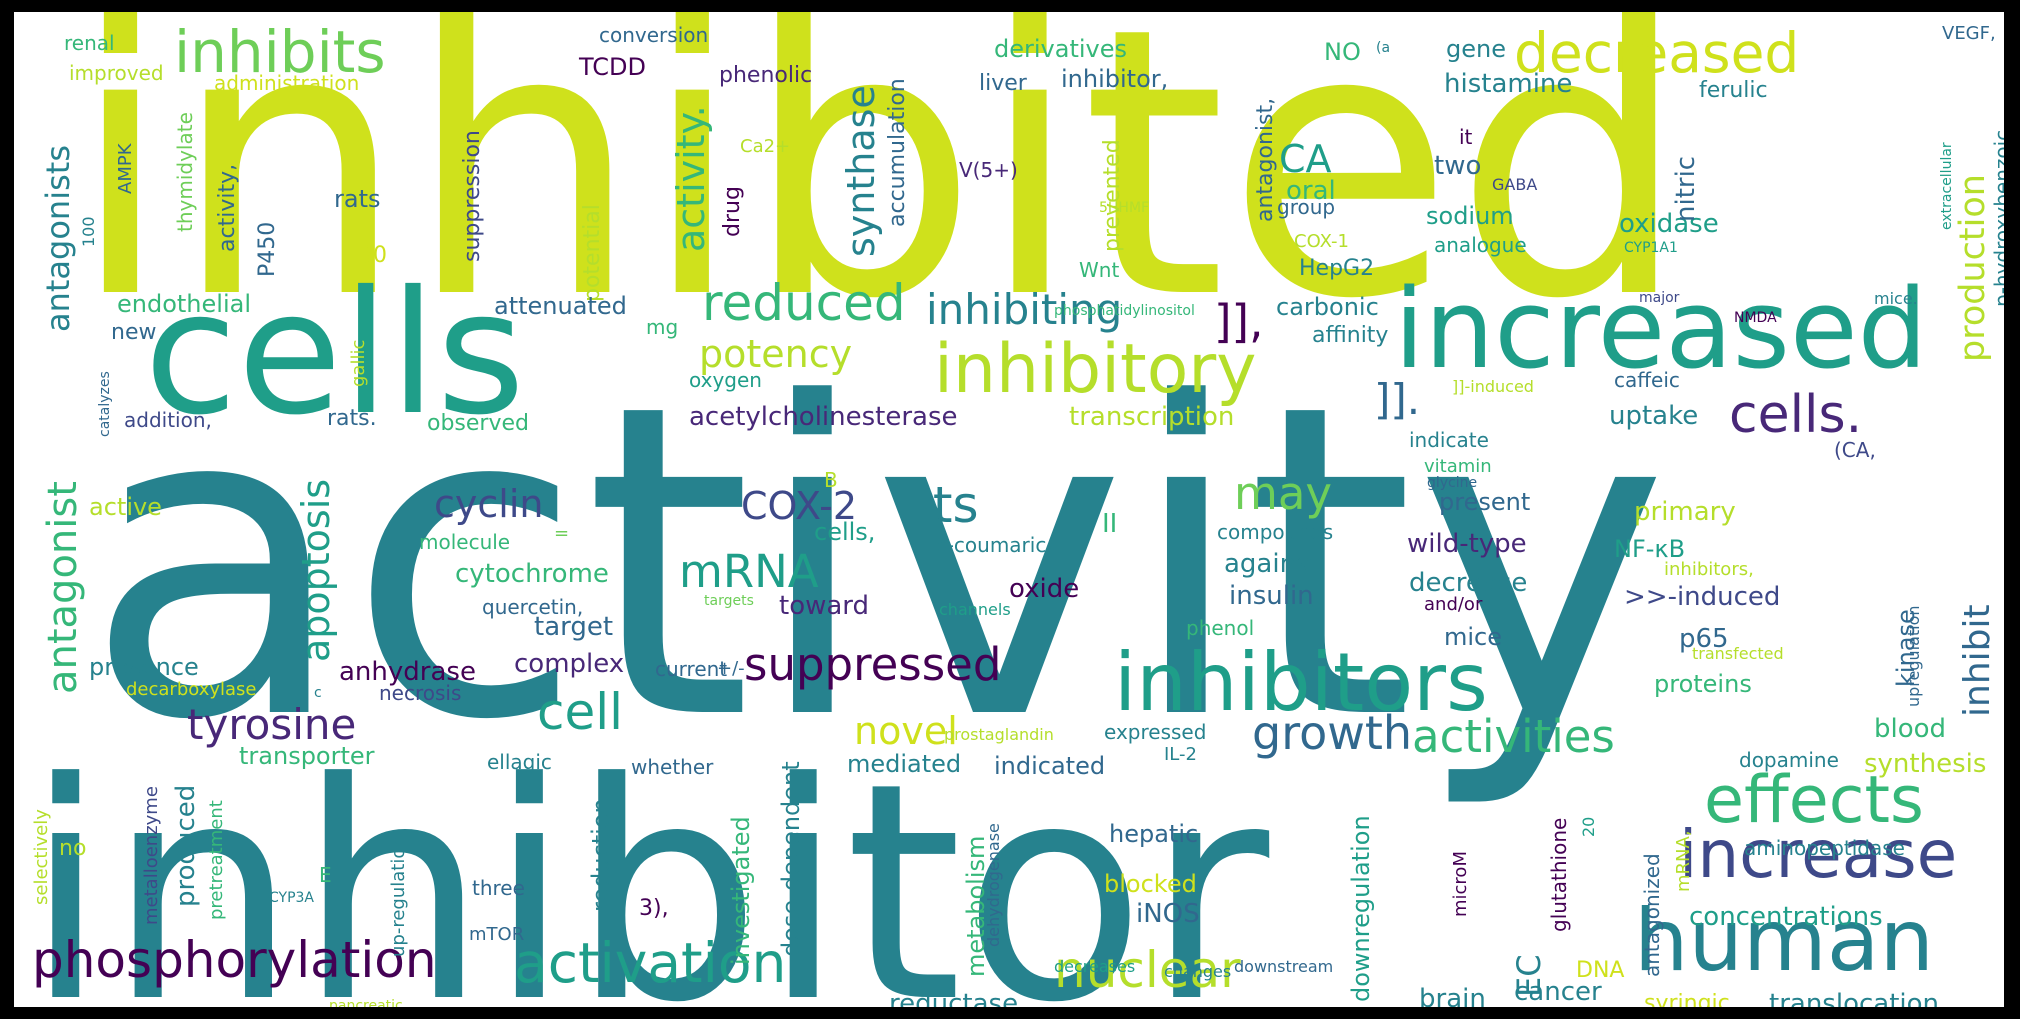 The image size is (2020, 1019). Describe the element at coordinates (765, 75) in the screenshot. I see `word-phenolic: phenolic` at that location.